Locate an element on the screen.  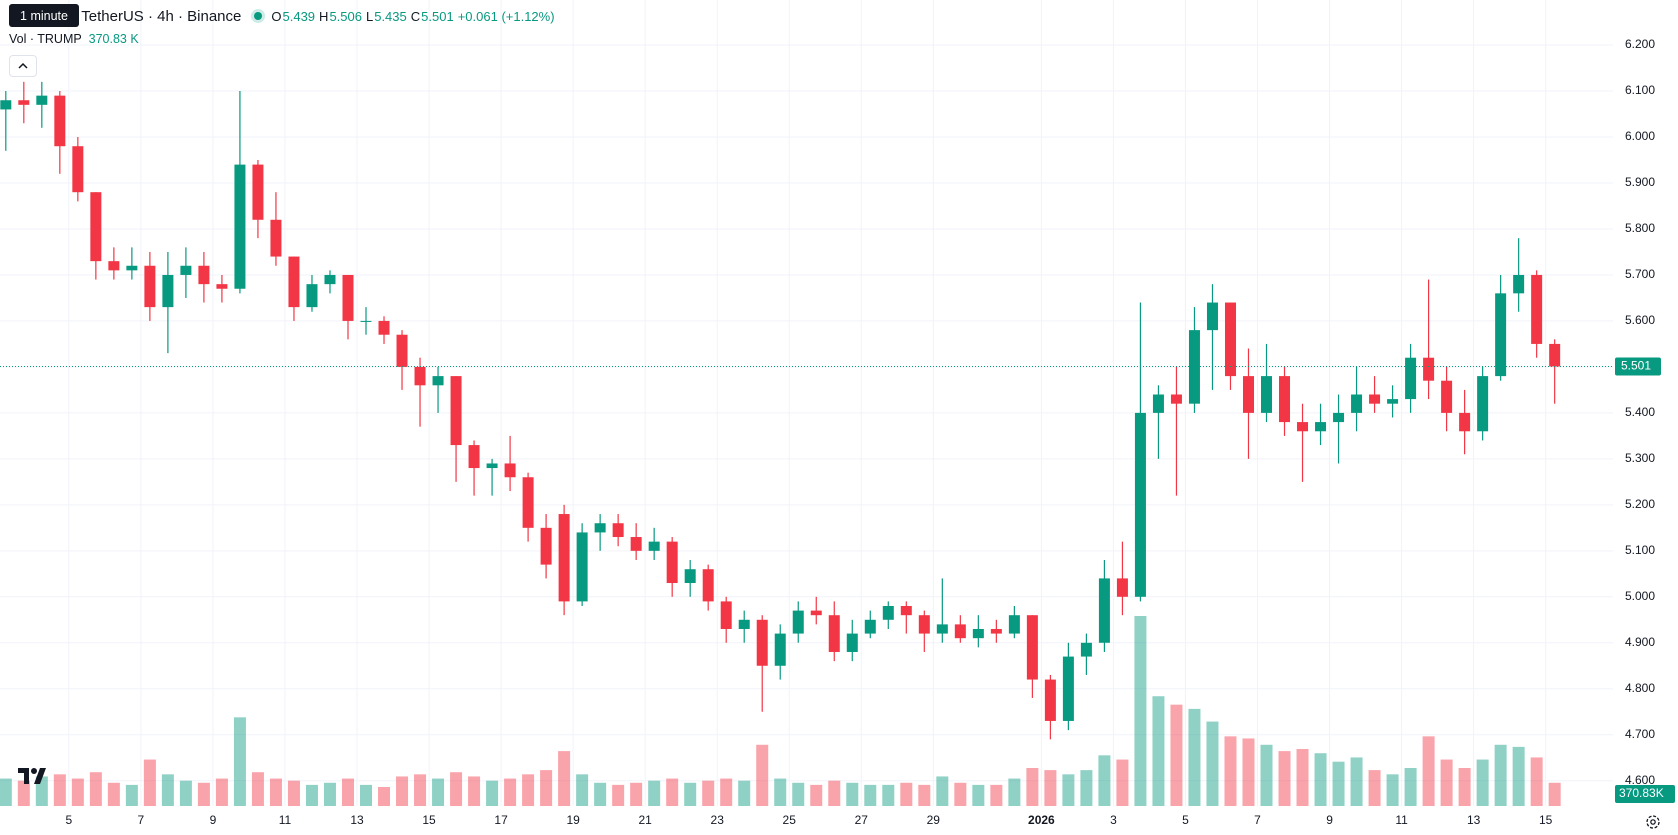
change: +0.061 (+1.12%) is located at coordinates (506, 16).